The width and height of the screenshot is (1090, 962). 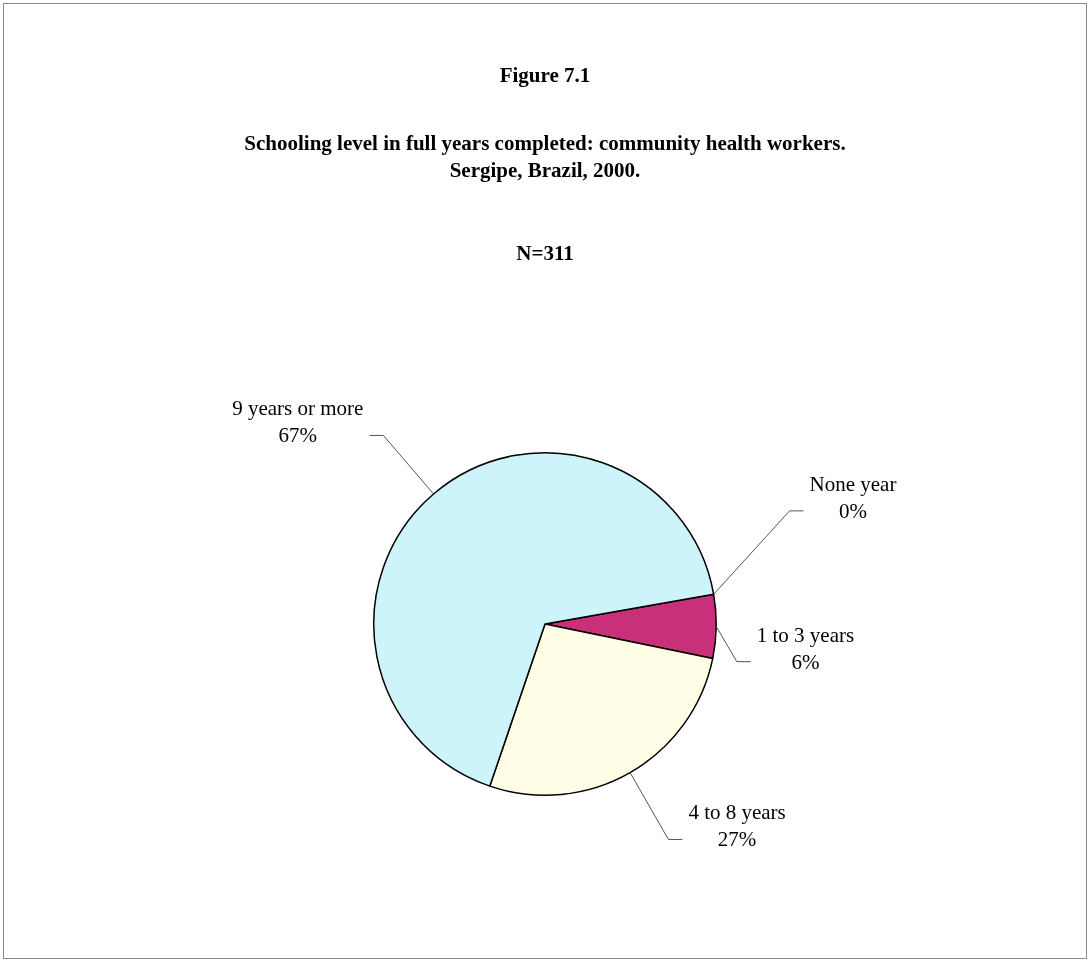 What do you see at coordinates (853, 483) in the screenshot?
I see `category-label: None year` at bounding box center [853, 483].